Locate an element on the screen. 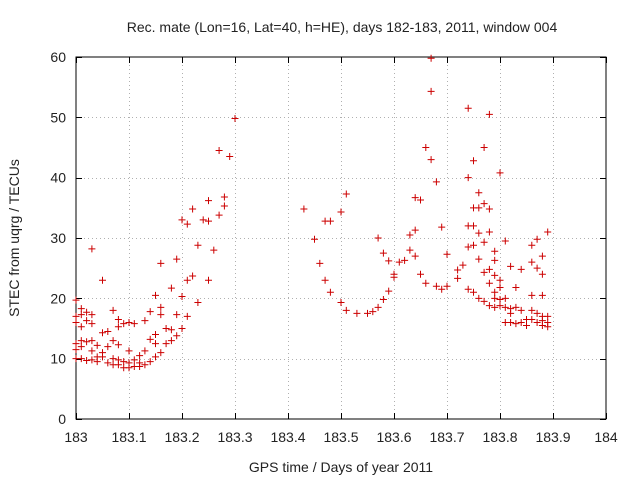 This screenshot has height=480, width=640. y-tick-label: 60 is located at coordinates (58, 57).